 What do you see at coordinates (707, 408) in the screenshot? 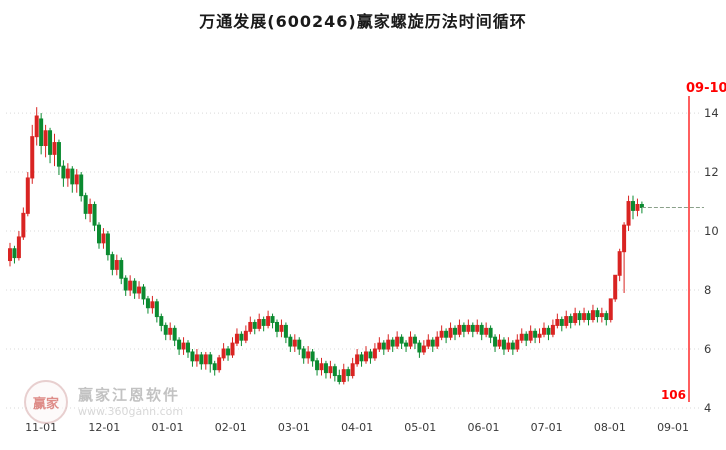
I see `svg-text: 4` at bounding box center [707, 408].